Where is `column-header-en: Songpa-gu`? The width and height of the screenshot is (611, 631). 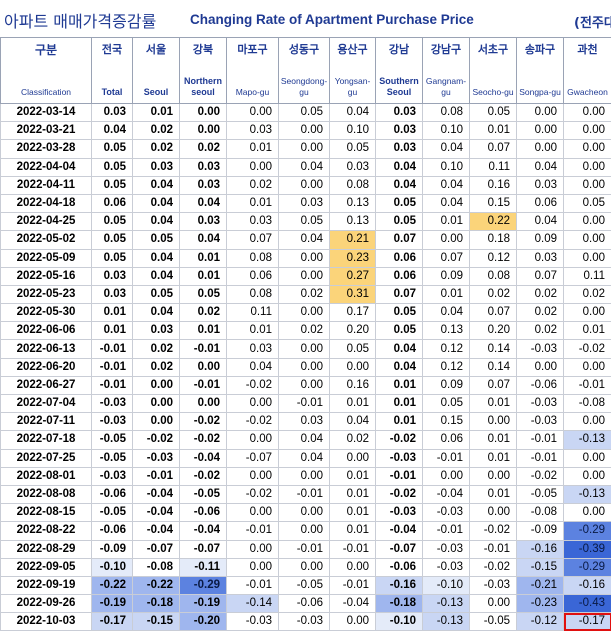
column-header-en: Songpa-gu is located at coordinates (540, 91).